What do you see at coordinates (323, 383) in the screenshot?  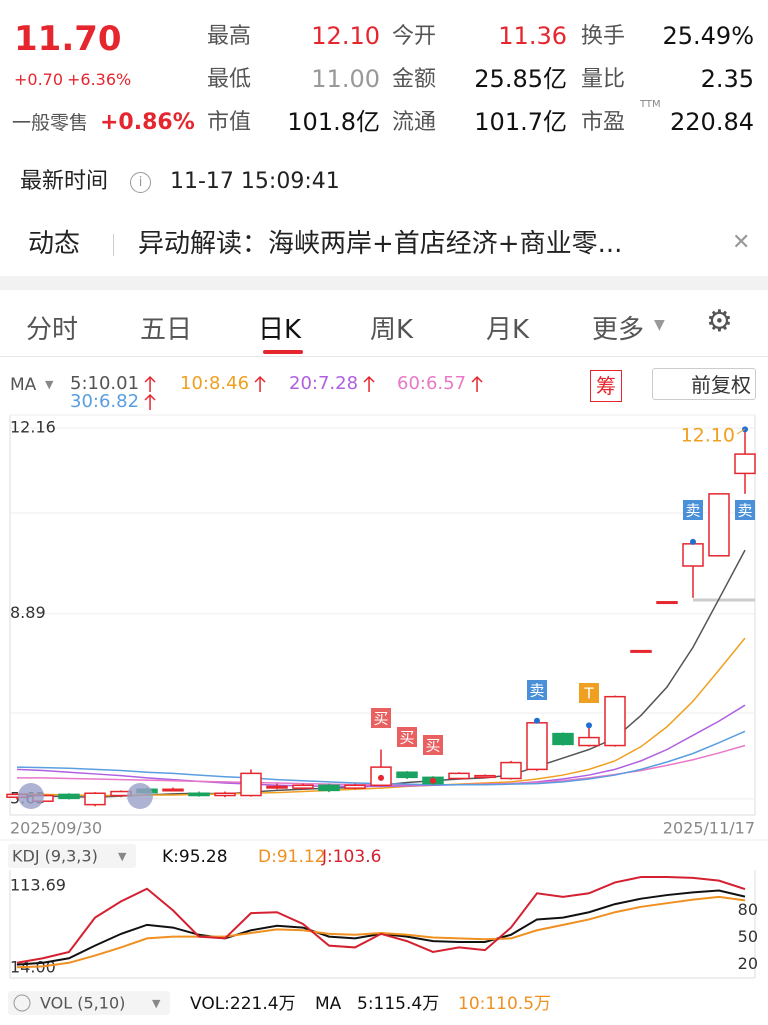 I see `ma-legend: 20:7.28` at bounding box center [323, 383].